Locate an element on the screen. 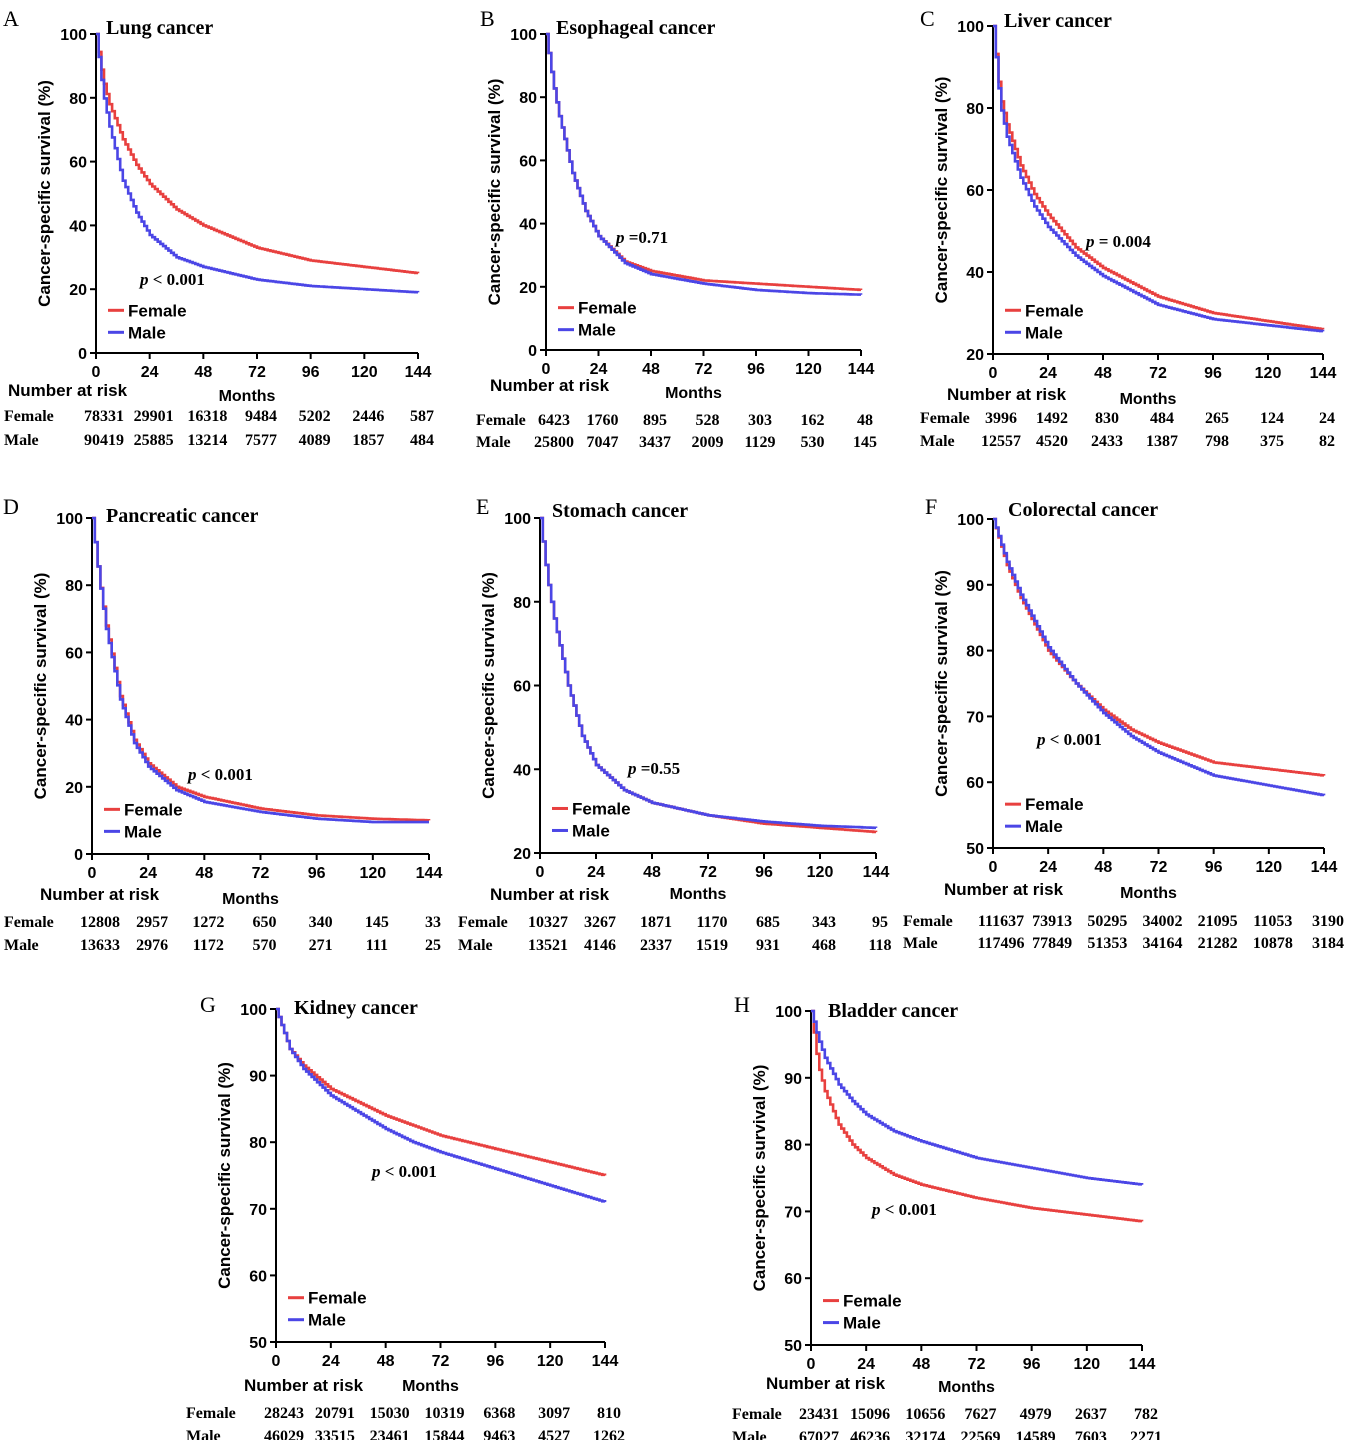  risk-value: 3267 is located at coordinates (600, 922).